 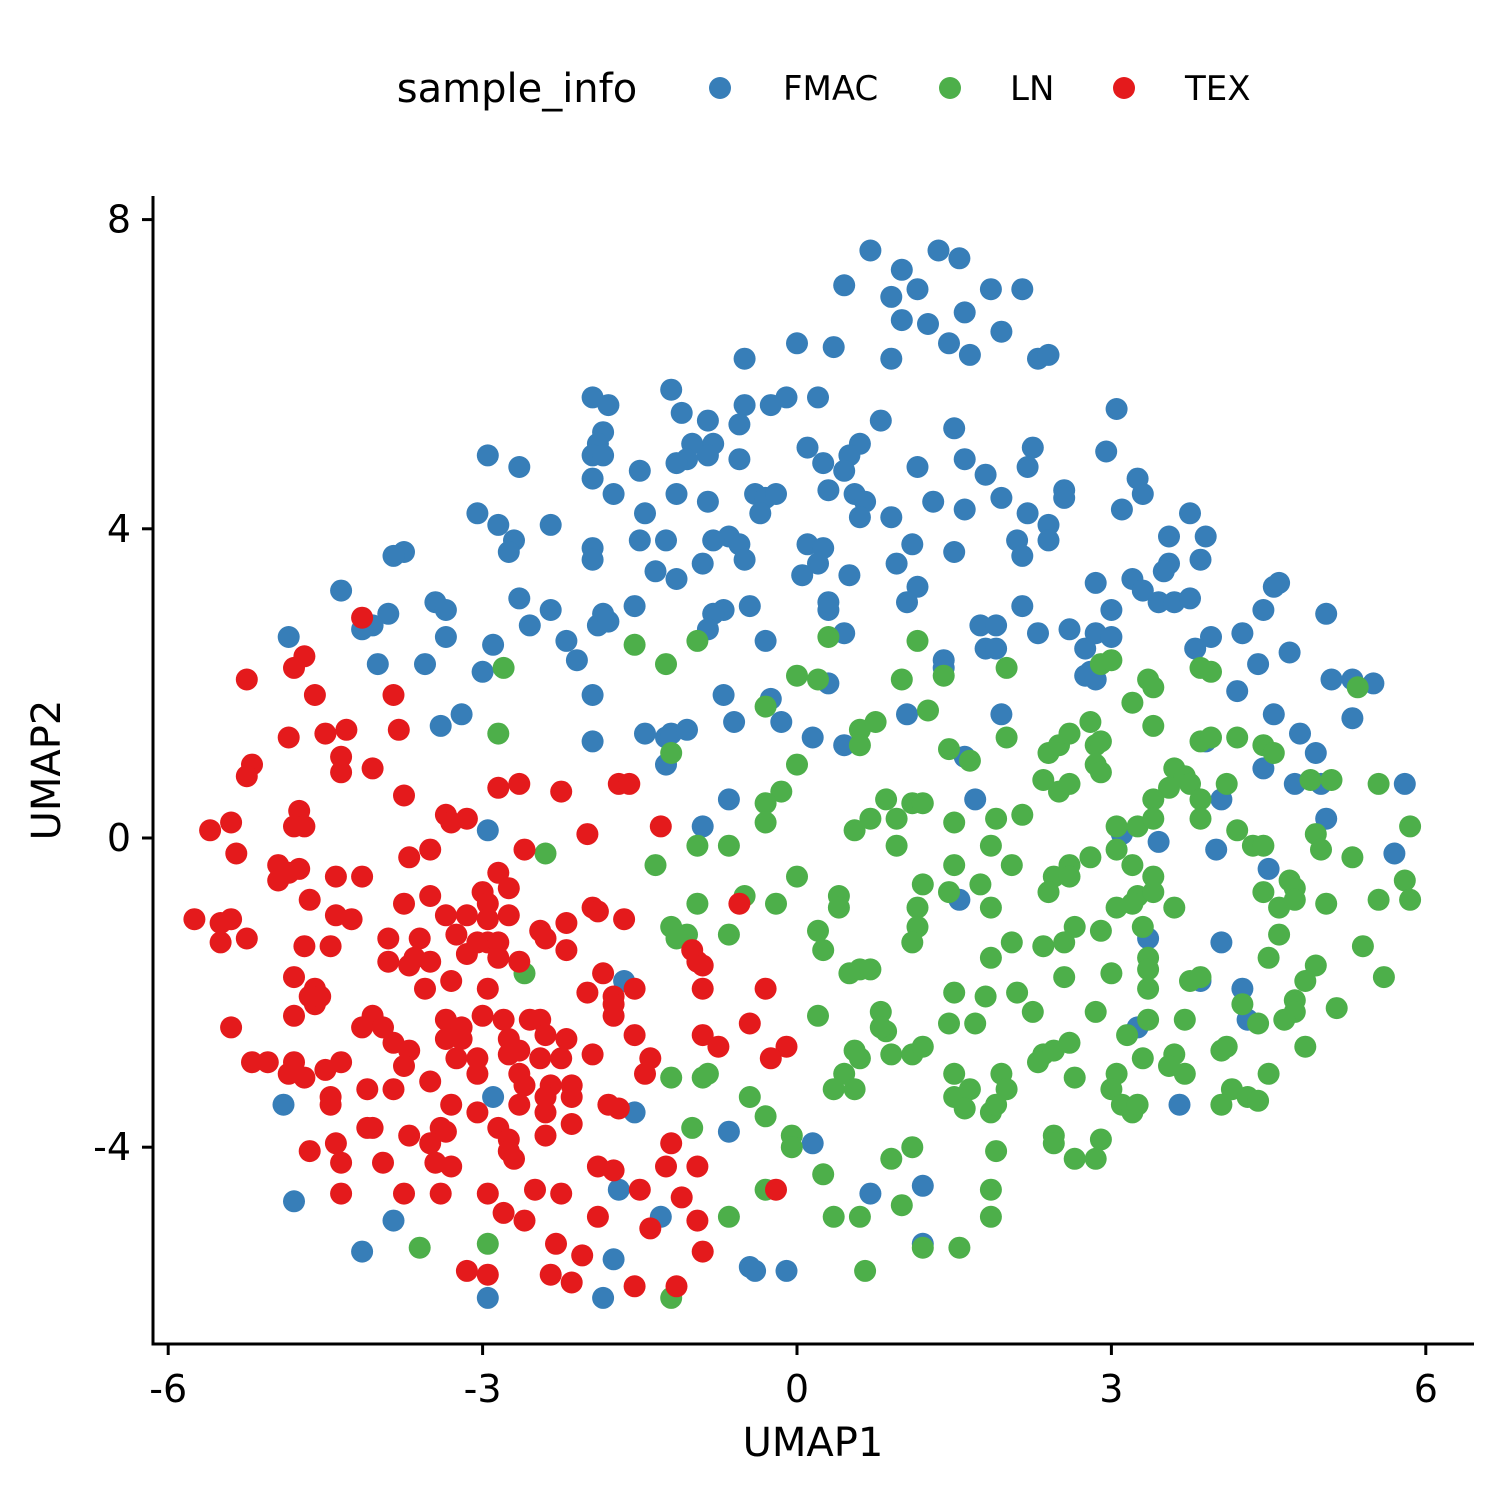 I want to click on x-tick-label: 0, so click(x=797, y=1389).